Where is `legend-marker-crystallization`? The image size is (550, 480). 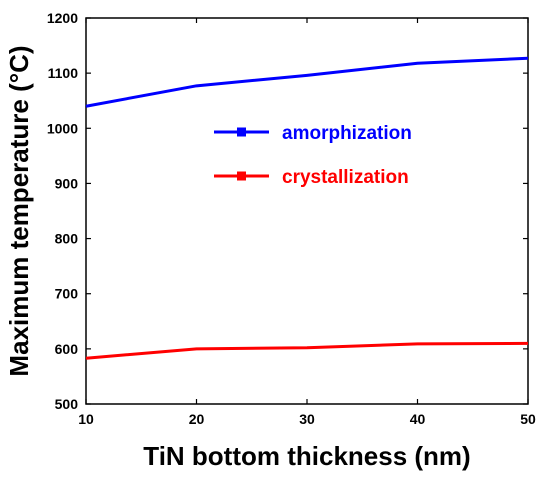
legend-marker-crystallization is located at coordinates (241, 176).